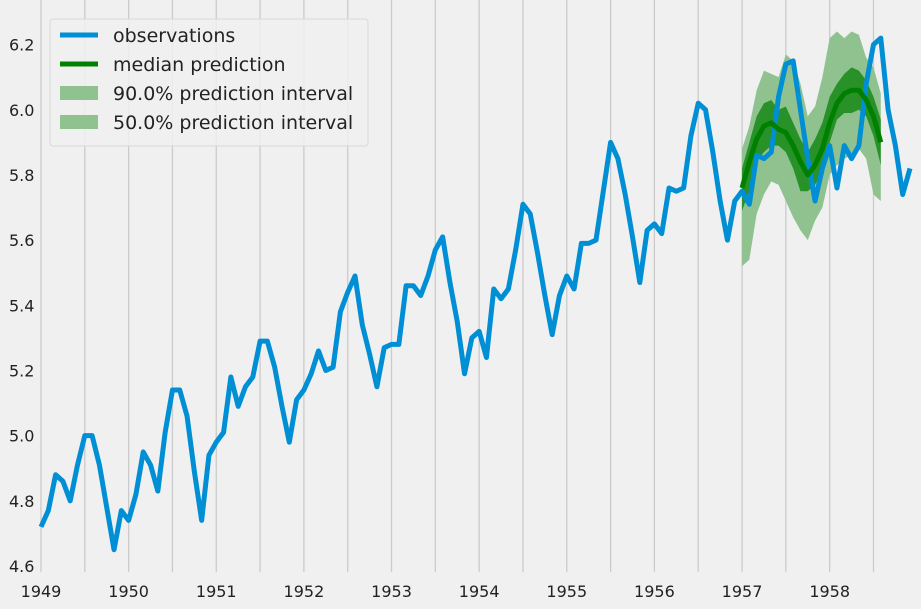 Image resolution: width=921 pixels, height=609 pixels. I want to click on y-tick-label: 5.6, so click(21, 240).